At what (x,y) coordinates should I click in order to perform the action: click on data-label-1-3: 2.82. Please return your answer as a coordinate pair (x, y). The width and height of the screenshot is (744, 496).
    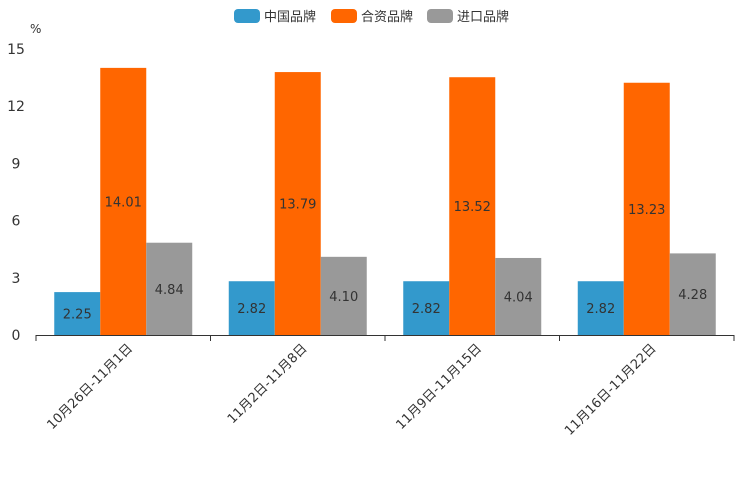
    Looking at the image, I should click on (426, 309).